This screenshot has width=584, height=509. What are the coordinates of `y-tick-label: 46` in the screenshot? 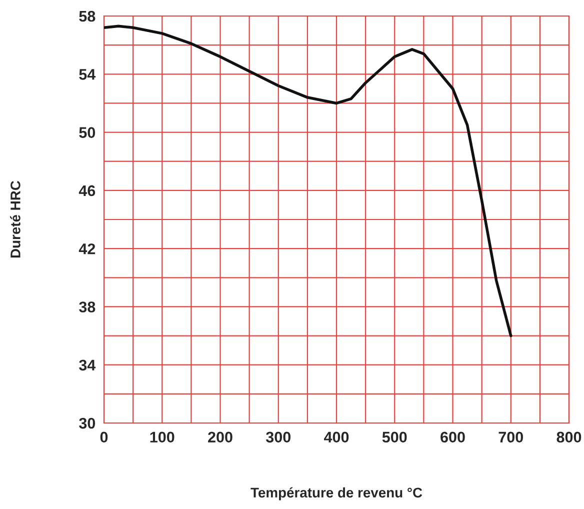 It's located at (87, 190).